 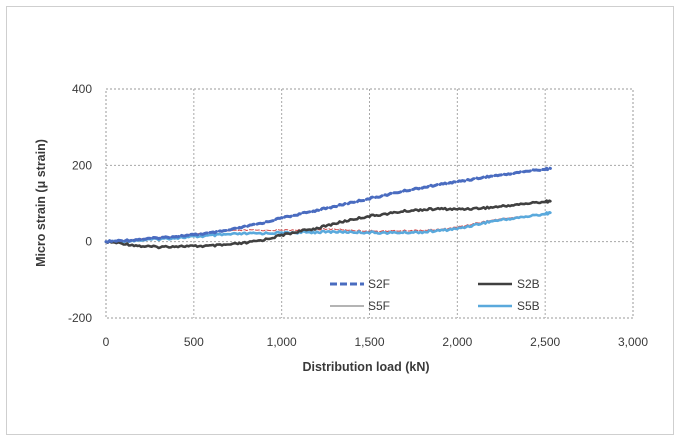 I want to click on series-line-s2f, so click(x=328, y=205).